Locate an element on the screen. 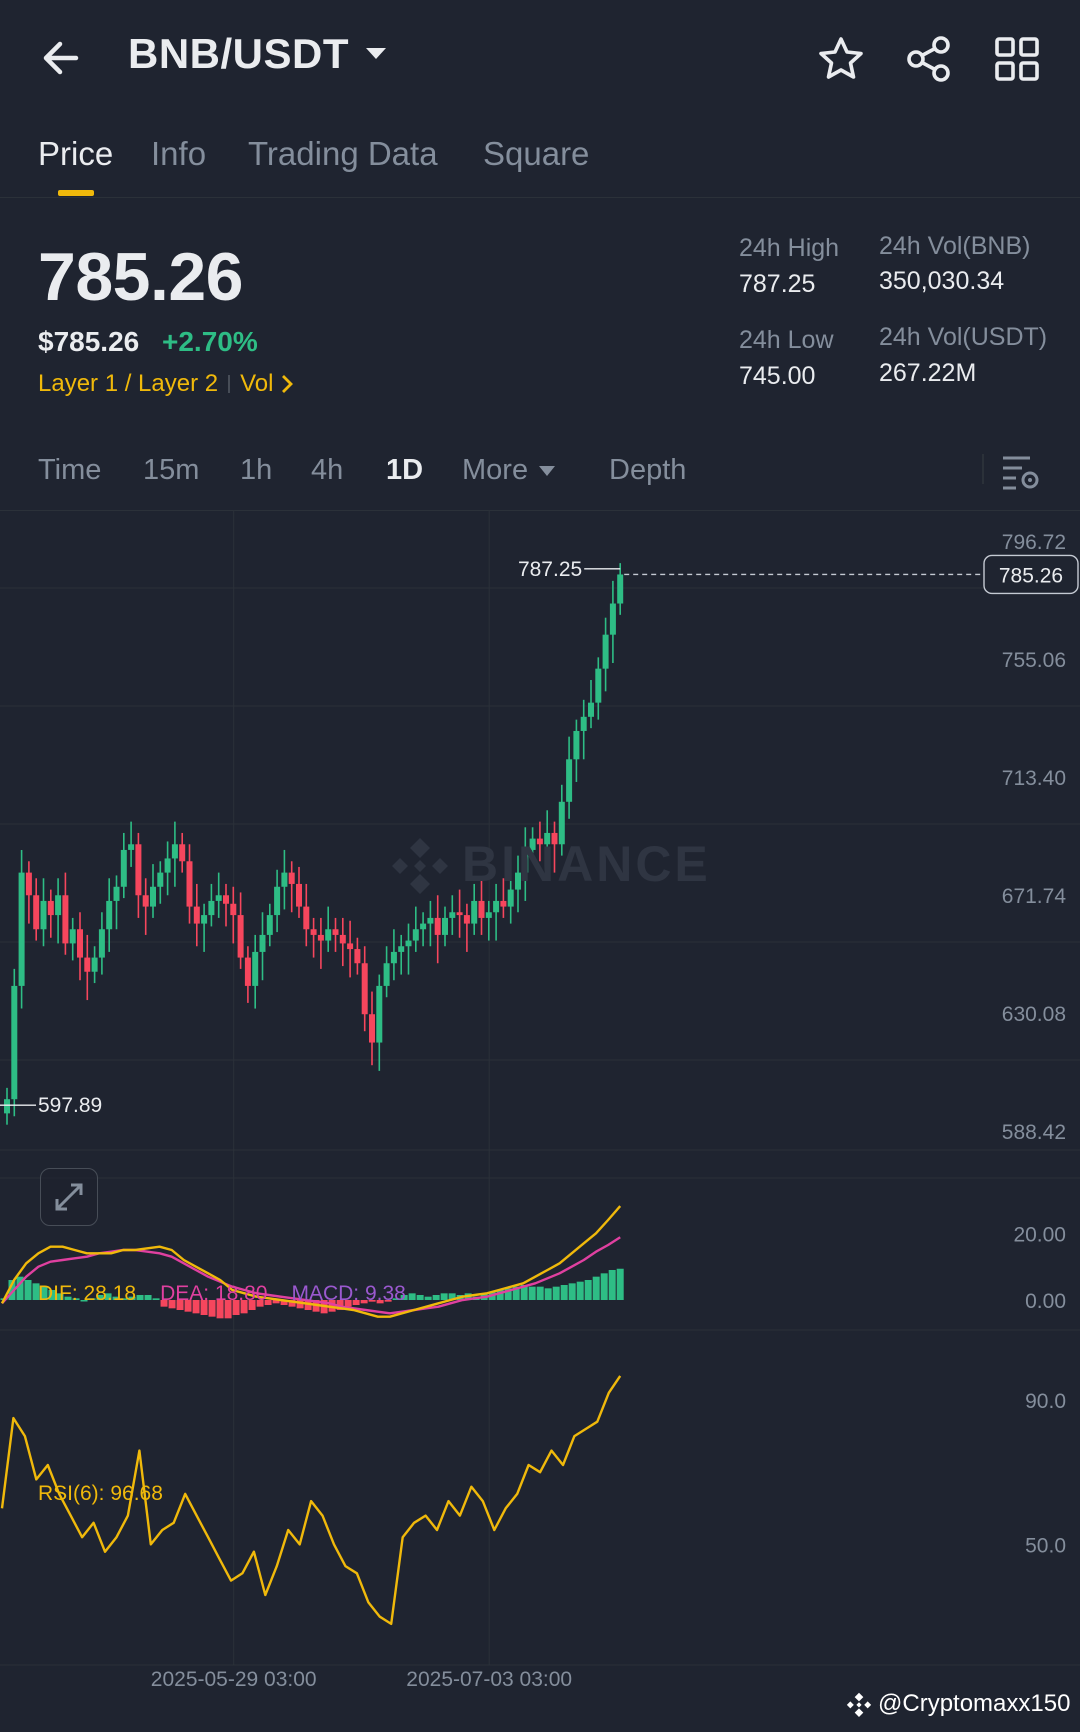  current-price-tag: 785.26 is located at coordinates (1031, 575).